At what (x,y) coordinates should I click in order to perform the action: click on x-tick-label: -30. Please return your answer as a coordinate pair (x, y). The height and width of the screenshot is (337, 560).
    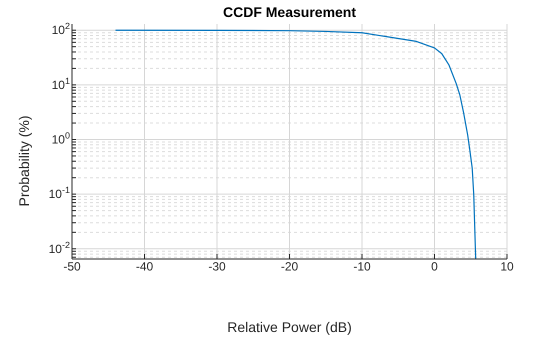
    Looking at the image, I should click on (217, 267).